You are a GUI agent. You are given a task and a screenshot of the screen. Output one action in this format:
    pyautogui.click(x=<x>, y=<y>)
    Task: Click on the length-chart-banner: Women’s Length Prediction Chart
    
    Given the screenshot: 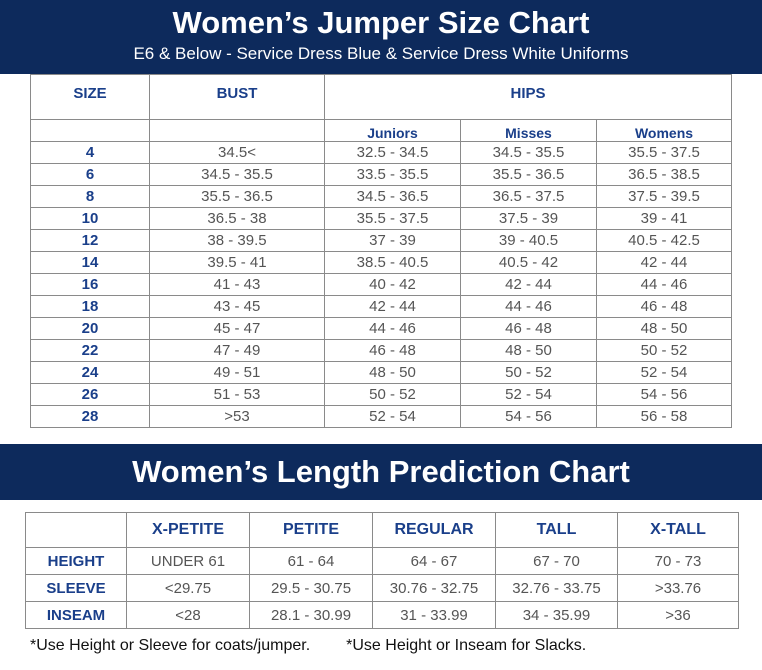 What is the action you would take?
    pyautogui.click(x=381, y=472)
    